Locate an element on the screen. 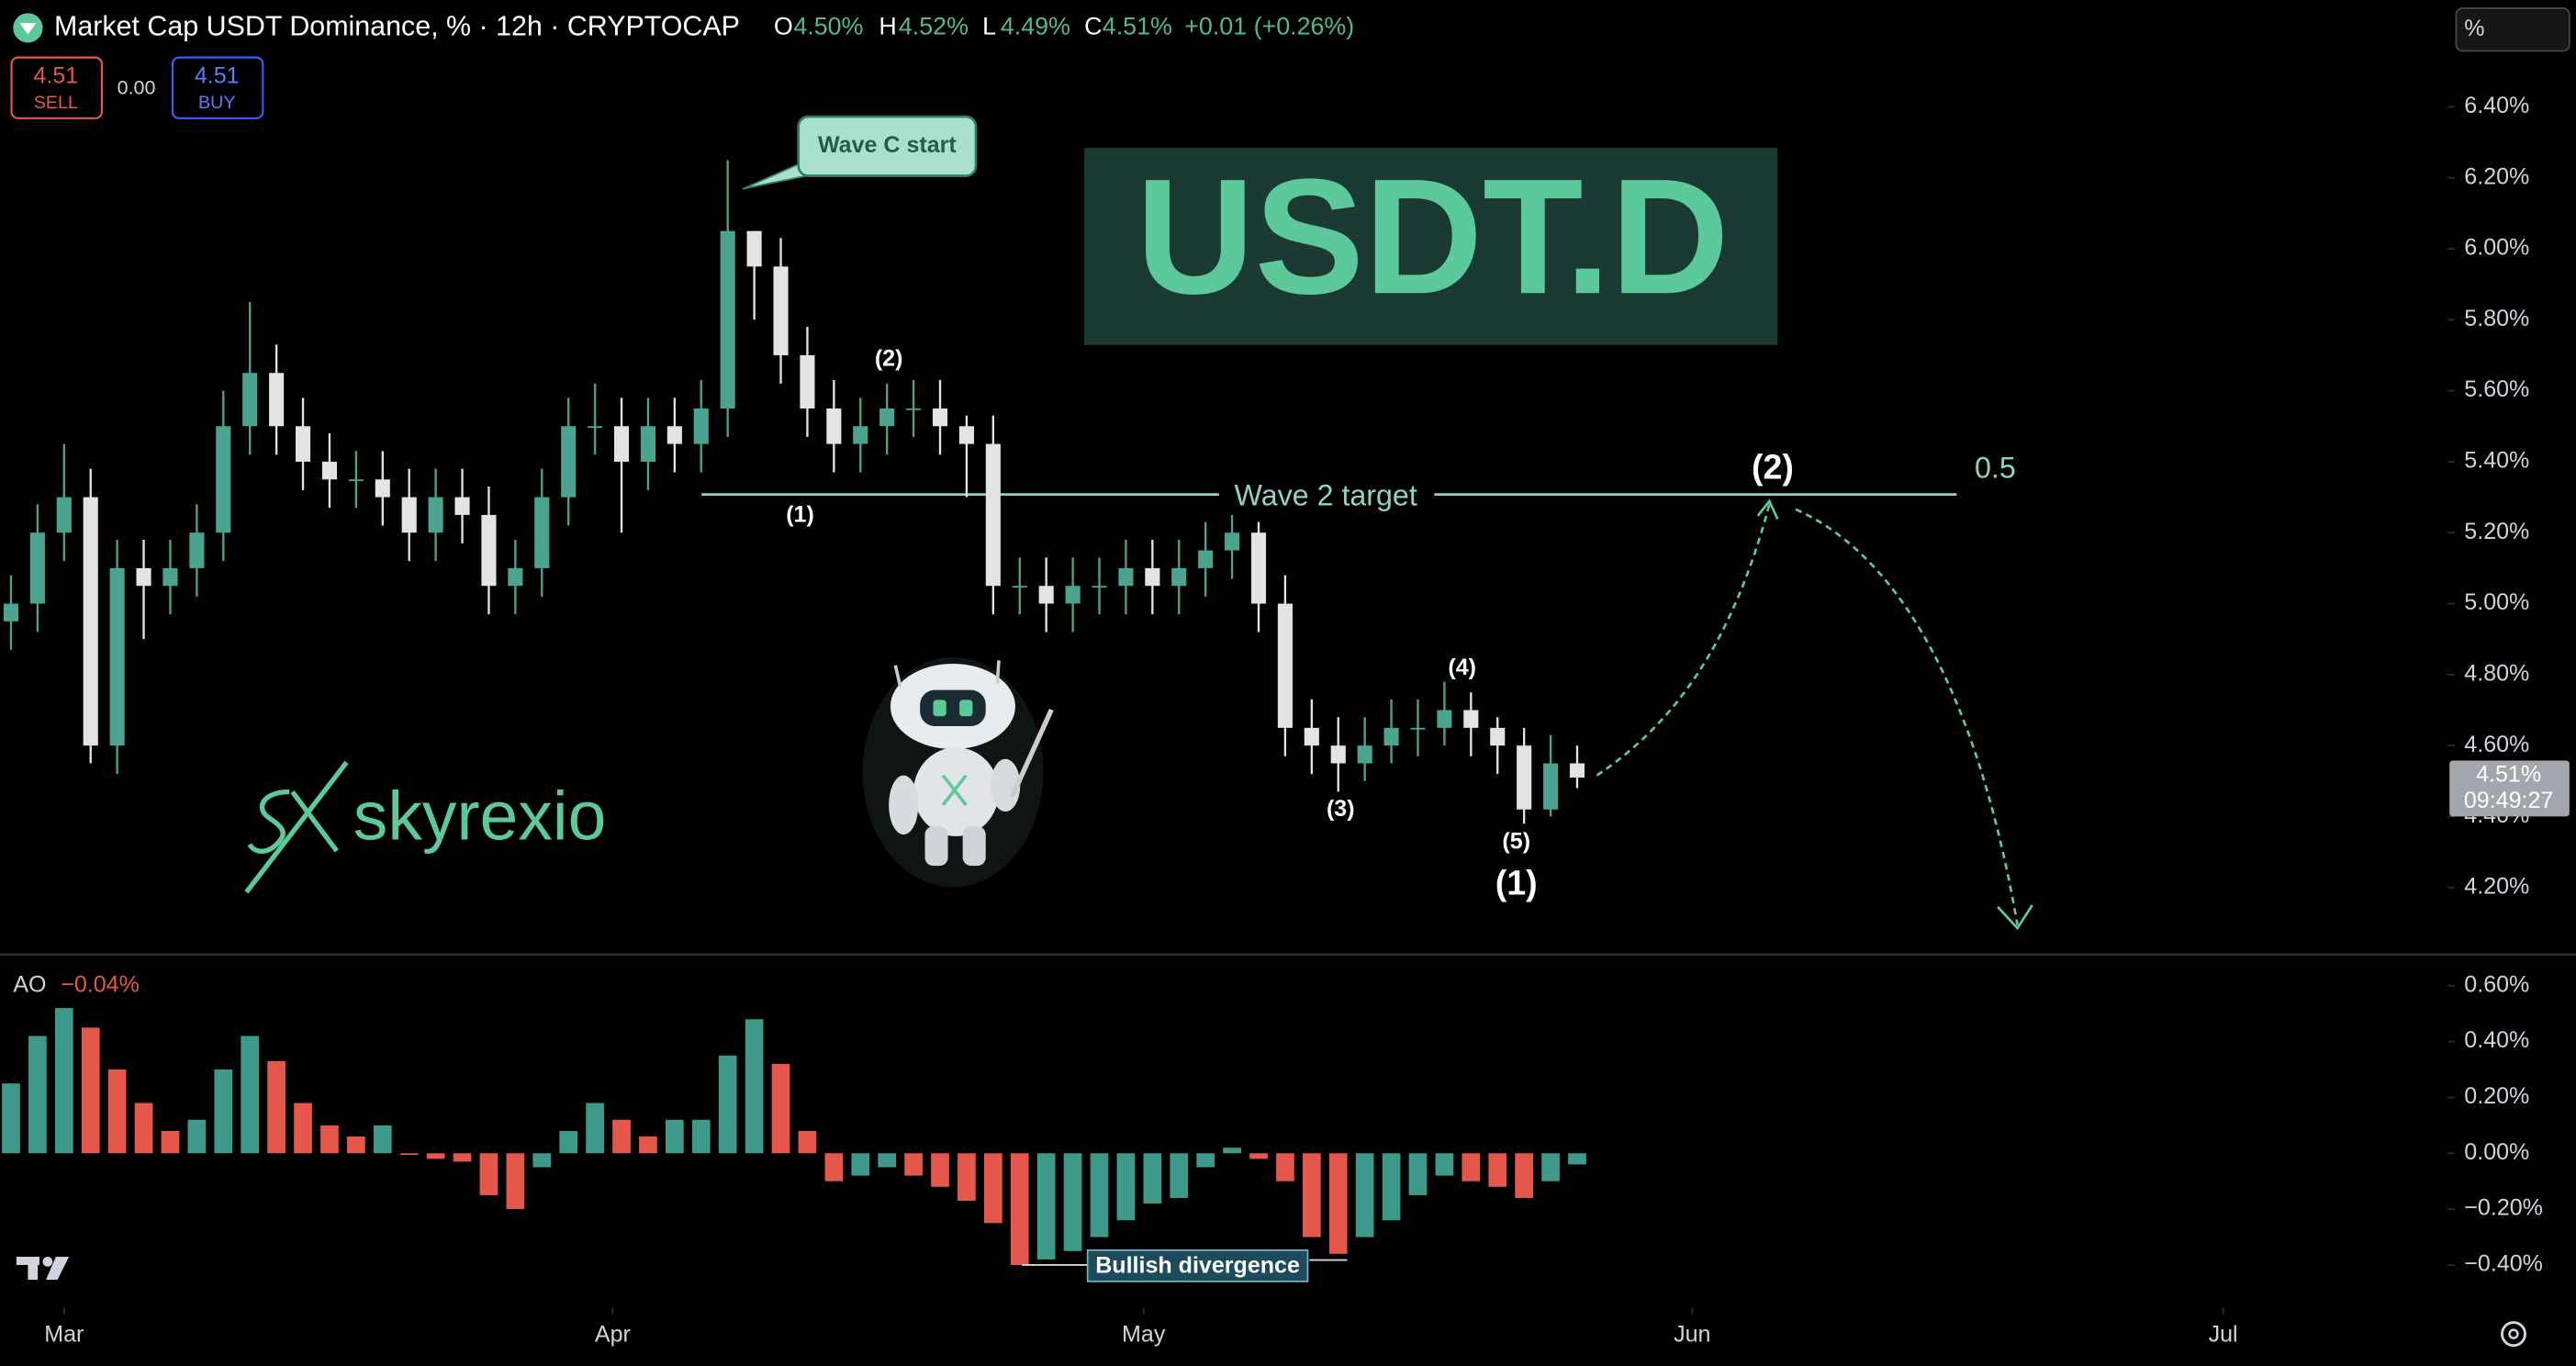  y-tick-label: 4.60% is located at coordinates (2496, 744).